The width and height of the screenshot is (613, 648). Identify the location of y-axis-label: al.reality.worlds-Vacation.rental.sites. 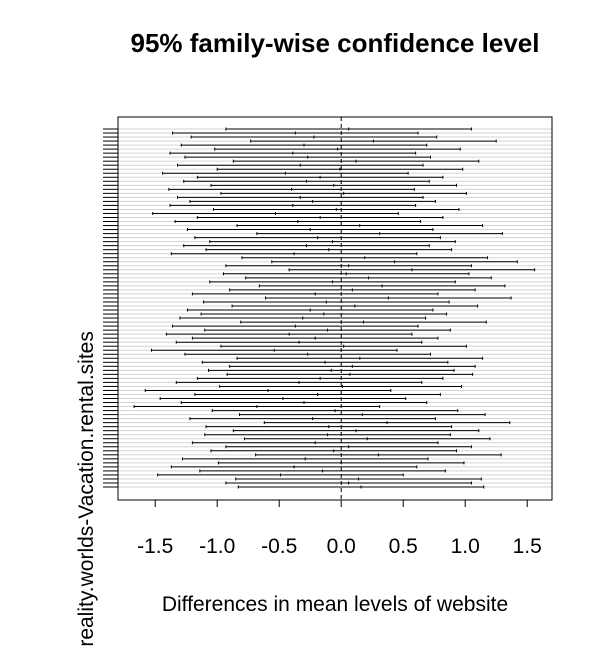
(86, 489).